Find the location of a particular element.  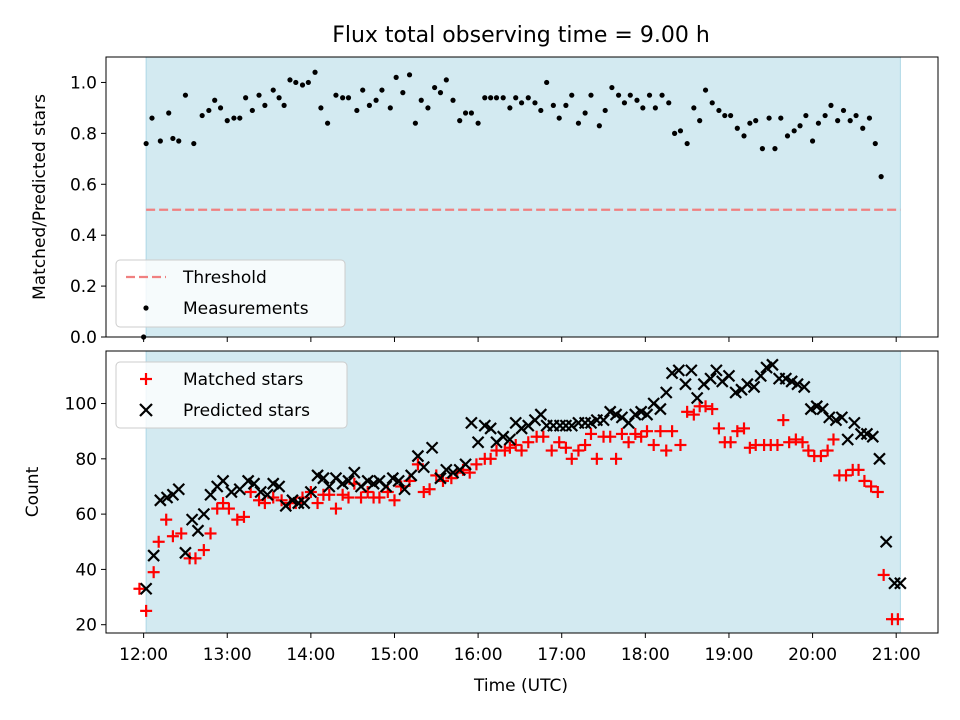

bottom-legend: Matched stars Predicted stars is located at coordinates (231, 395).